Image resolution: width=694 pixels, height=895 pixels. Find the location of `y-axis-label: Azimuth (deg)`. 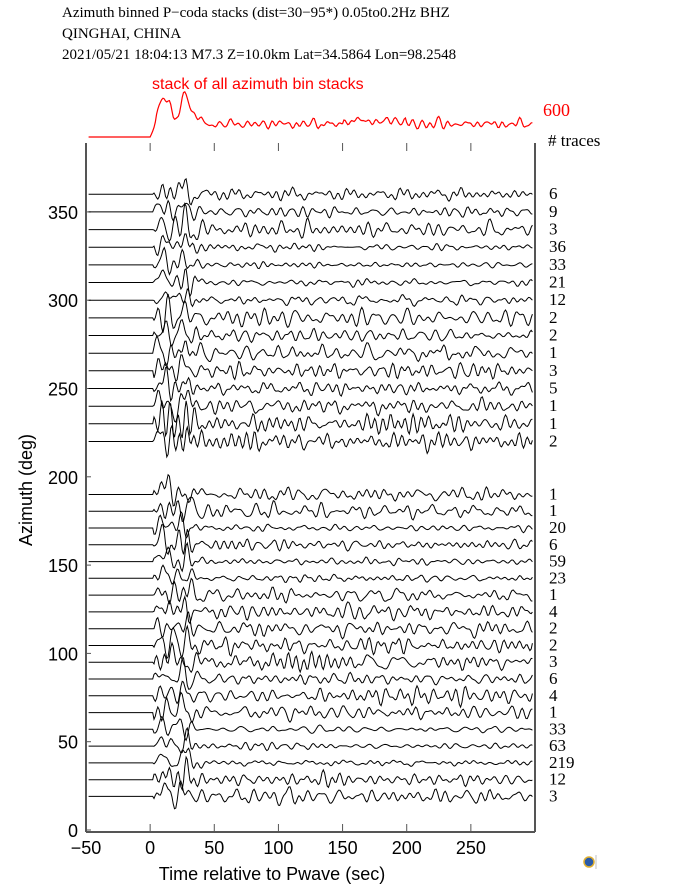

y-axis-label: Azimuth (deg) is located at coordinates (26, 490).